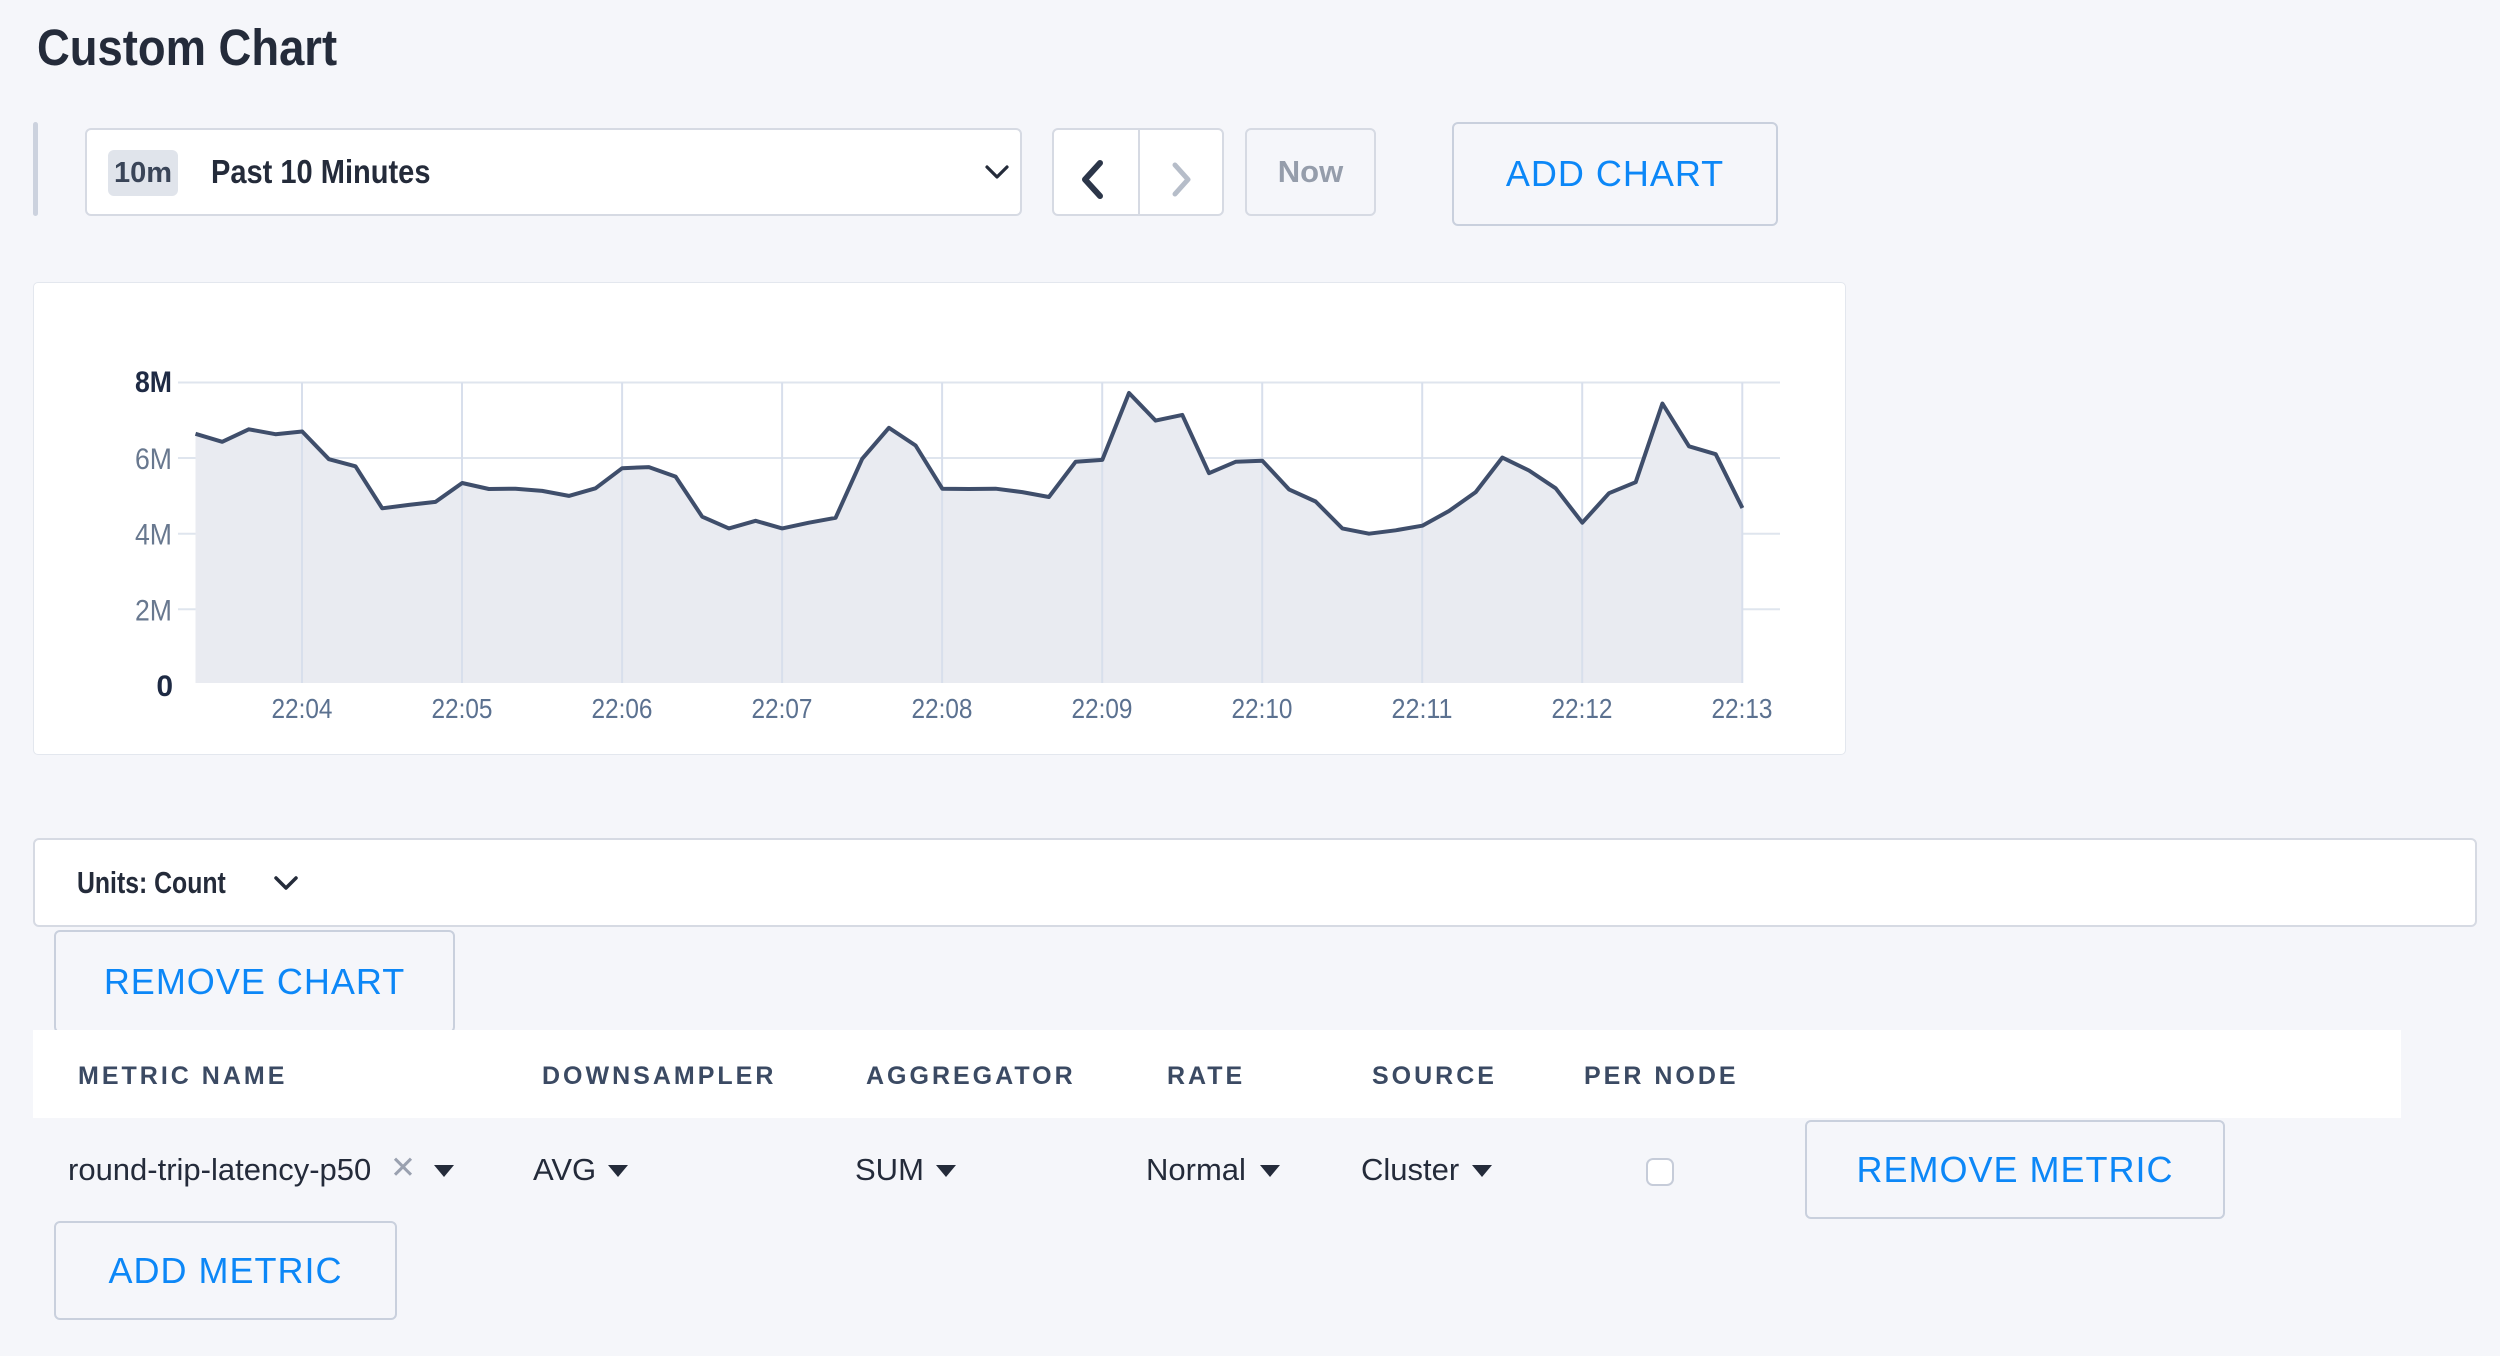 The width and height of the screenshot is (2500, 1356). Describe the element at coordinates (302, 708) in the screenshot. I see `svg-text: 22:04` at that location.